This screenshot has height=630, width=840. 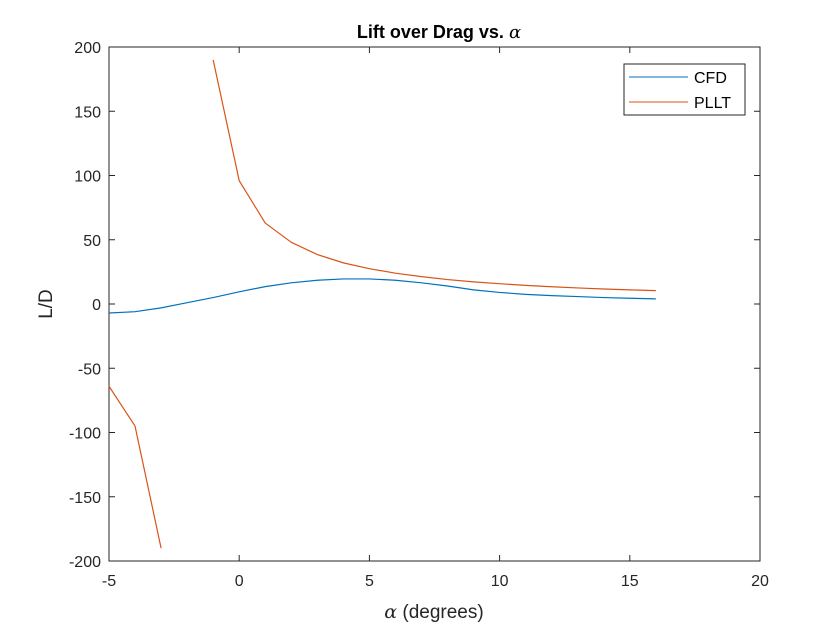 What do you see at coordinates (87, 48) in the screenshot?
I see `y-tick-label: 200` at bounding box center [87, 48].